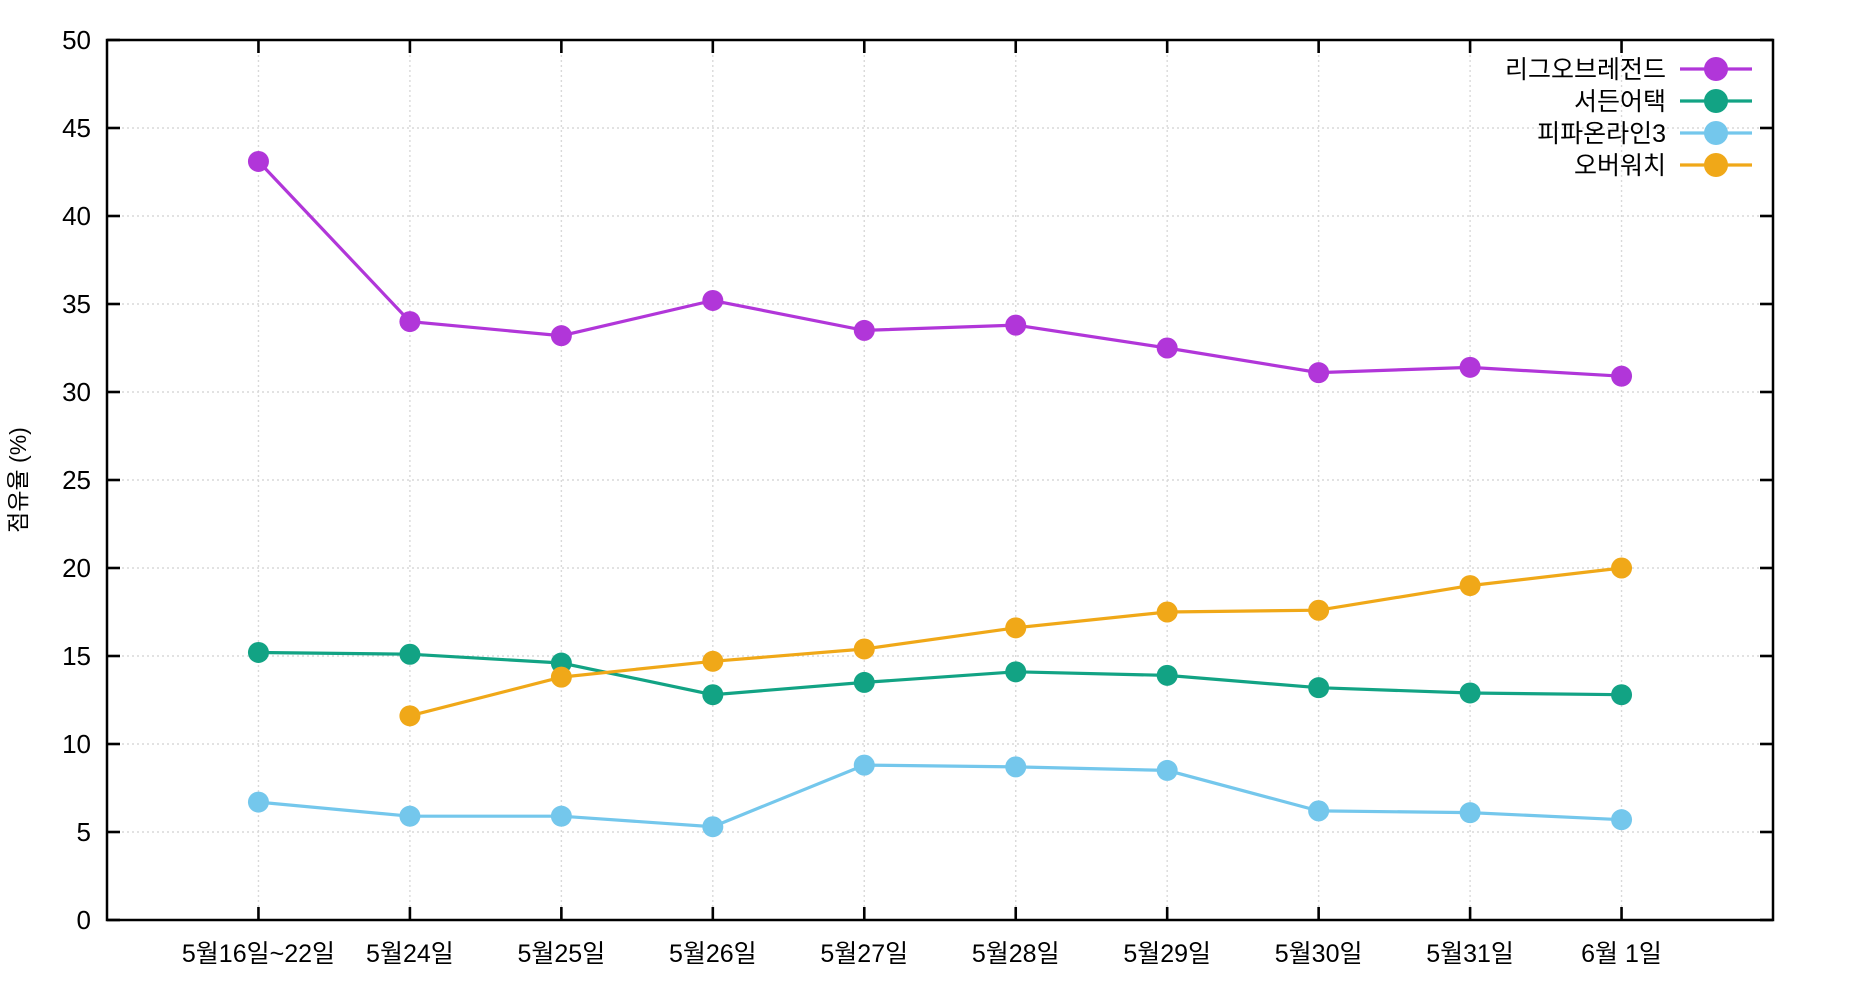 This screenshot has height=993, width=1866. I want to click on legend-label-2: 피파온라인3, so click(1601, 134).